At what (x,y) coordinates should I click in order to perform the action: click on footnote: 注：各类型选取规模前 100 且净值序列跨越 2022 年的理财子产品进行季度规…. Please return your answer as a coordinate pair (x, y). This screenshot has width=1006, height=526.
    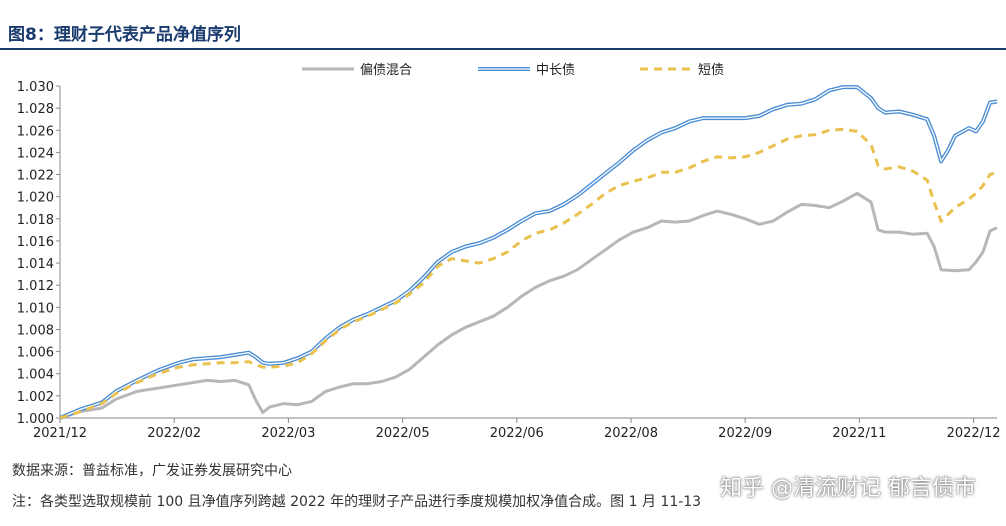
    Looking at the image, I should click on (357, 502).